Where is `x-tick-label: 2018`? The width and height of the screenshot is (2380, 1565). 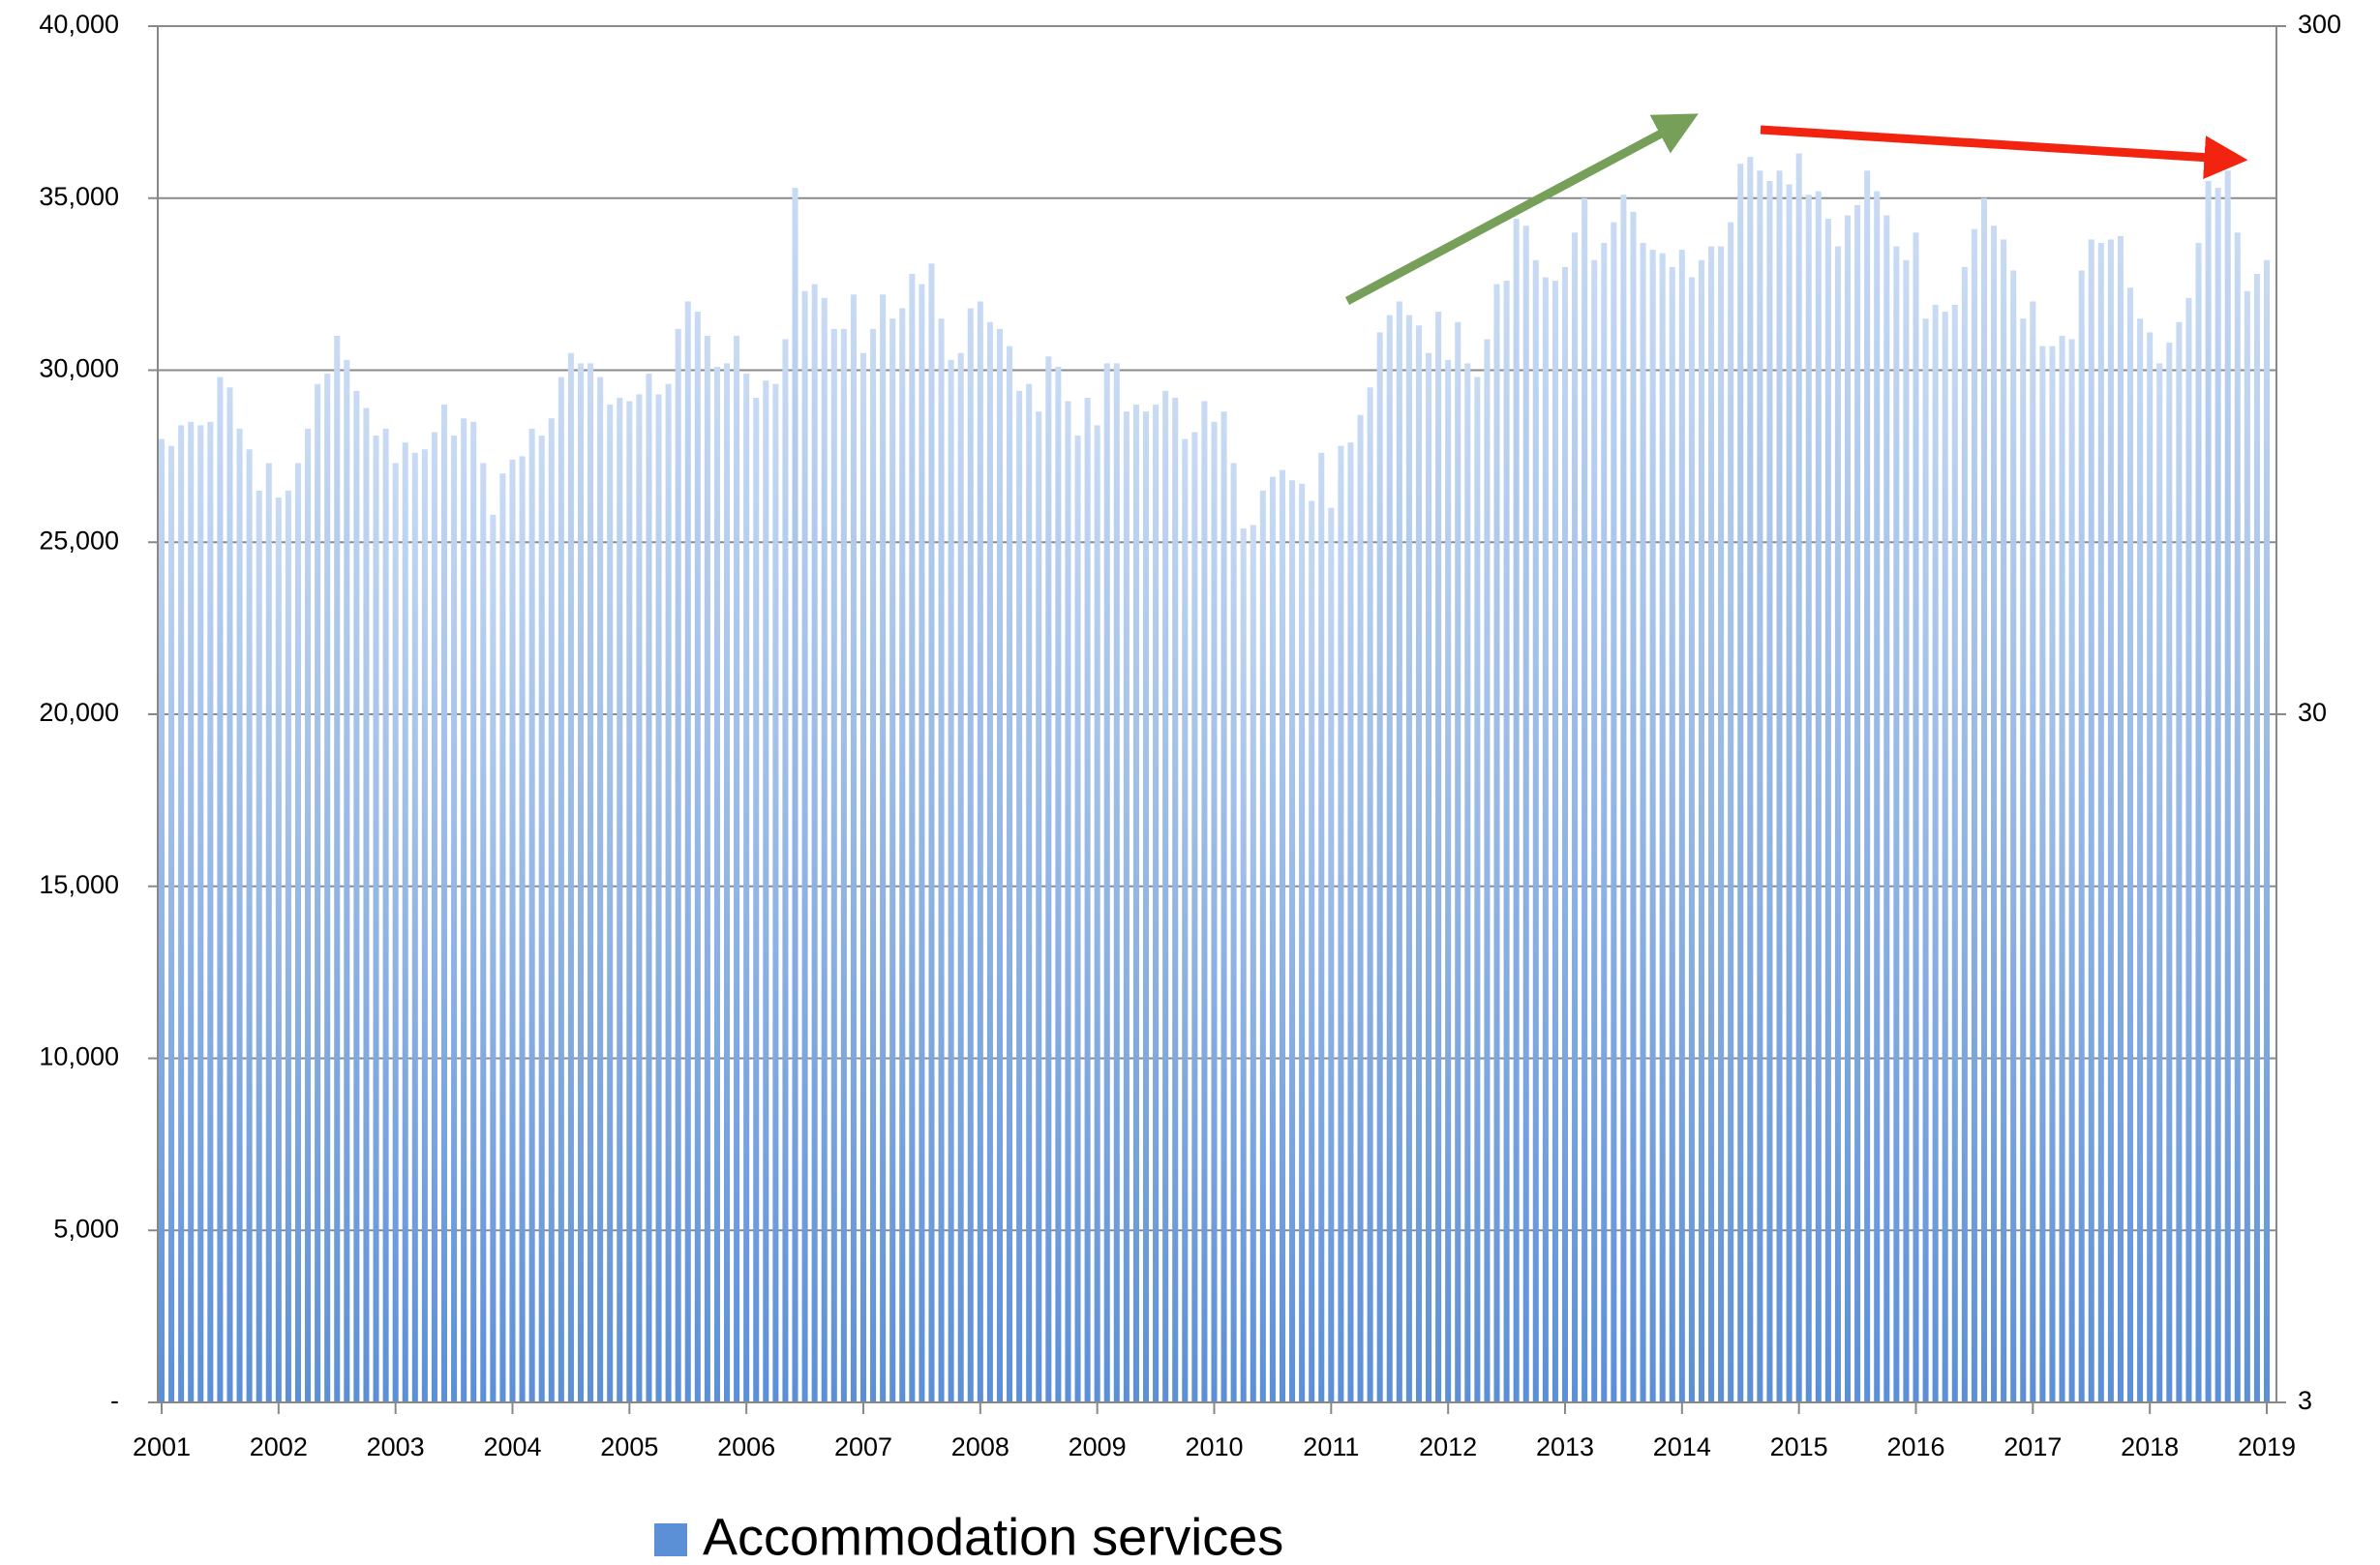
x-tick-label: 2018 is located at coordinates (2150, 1447).